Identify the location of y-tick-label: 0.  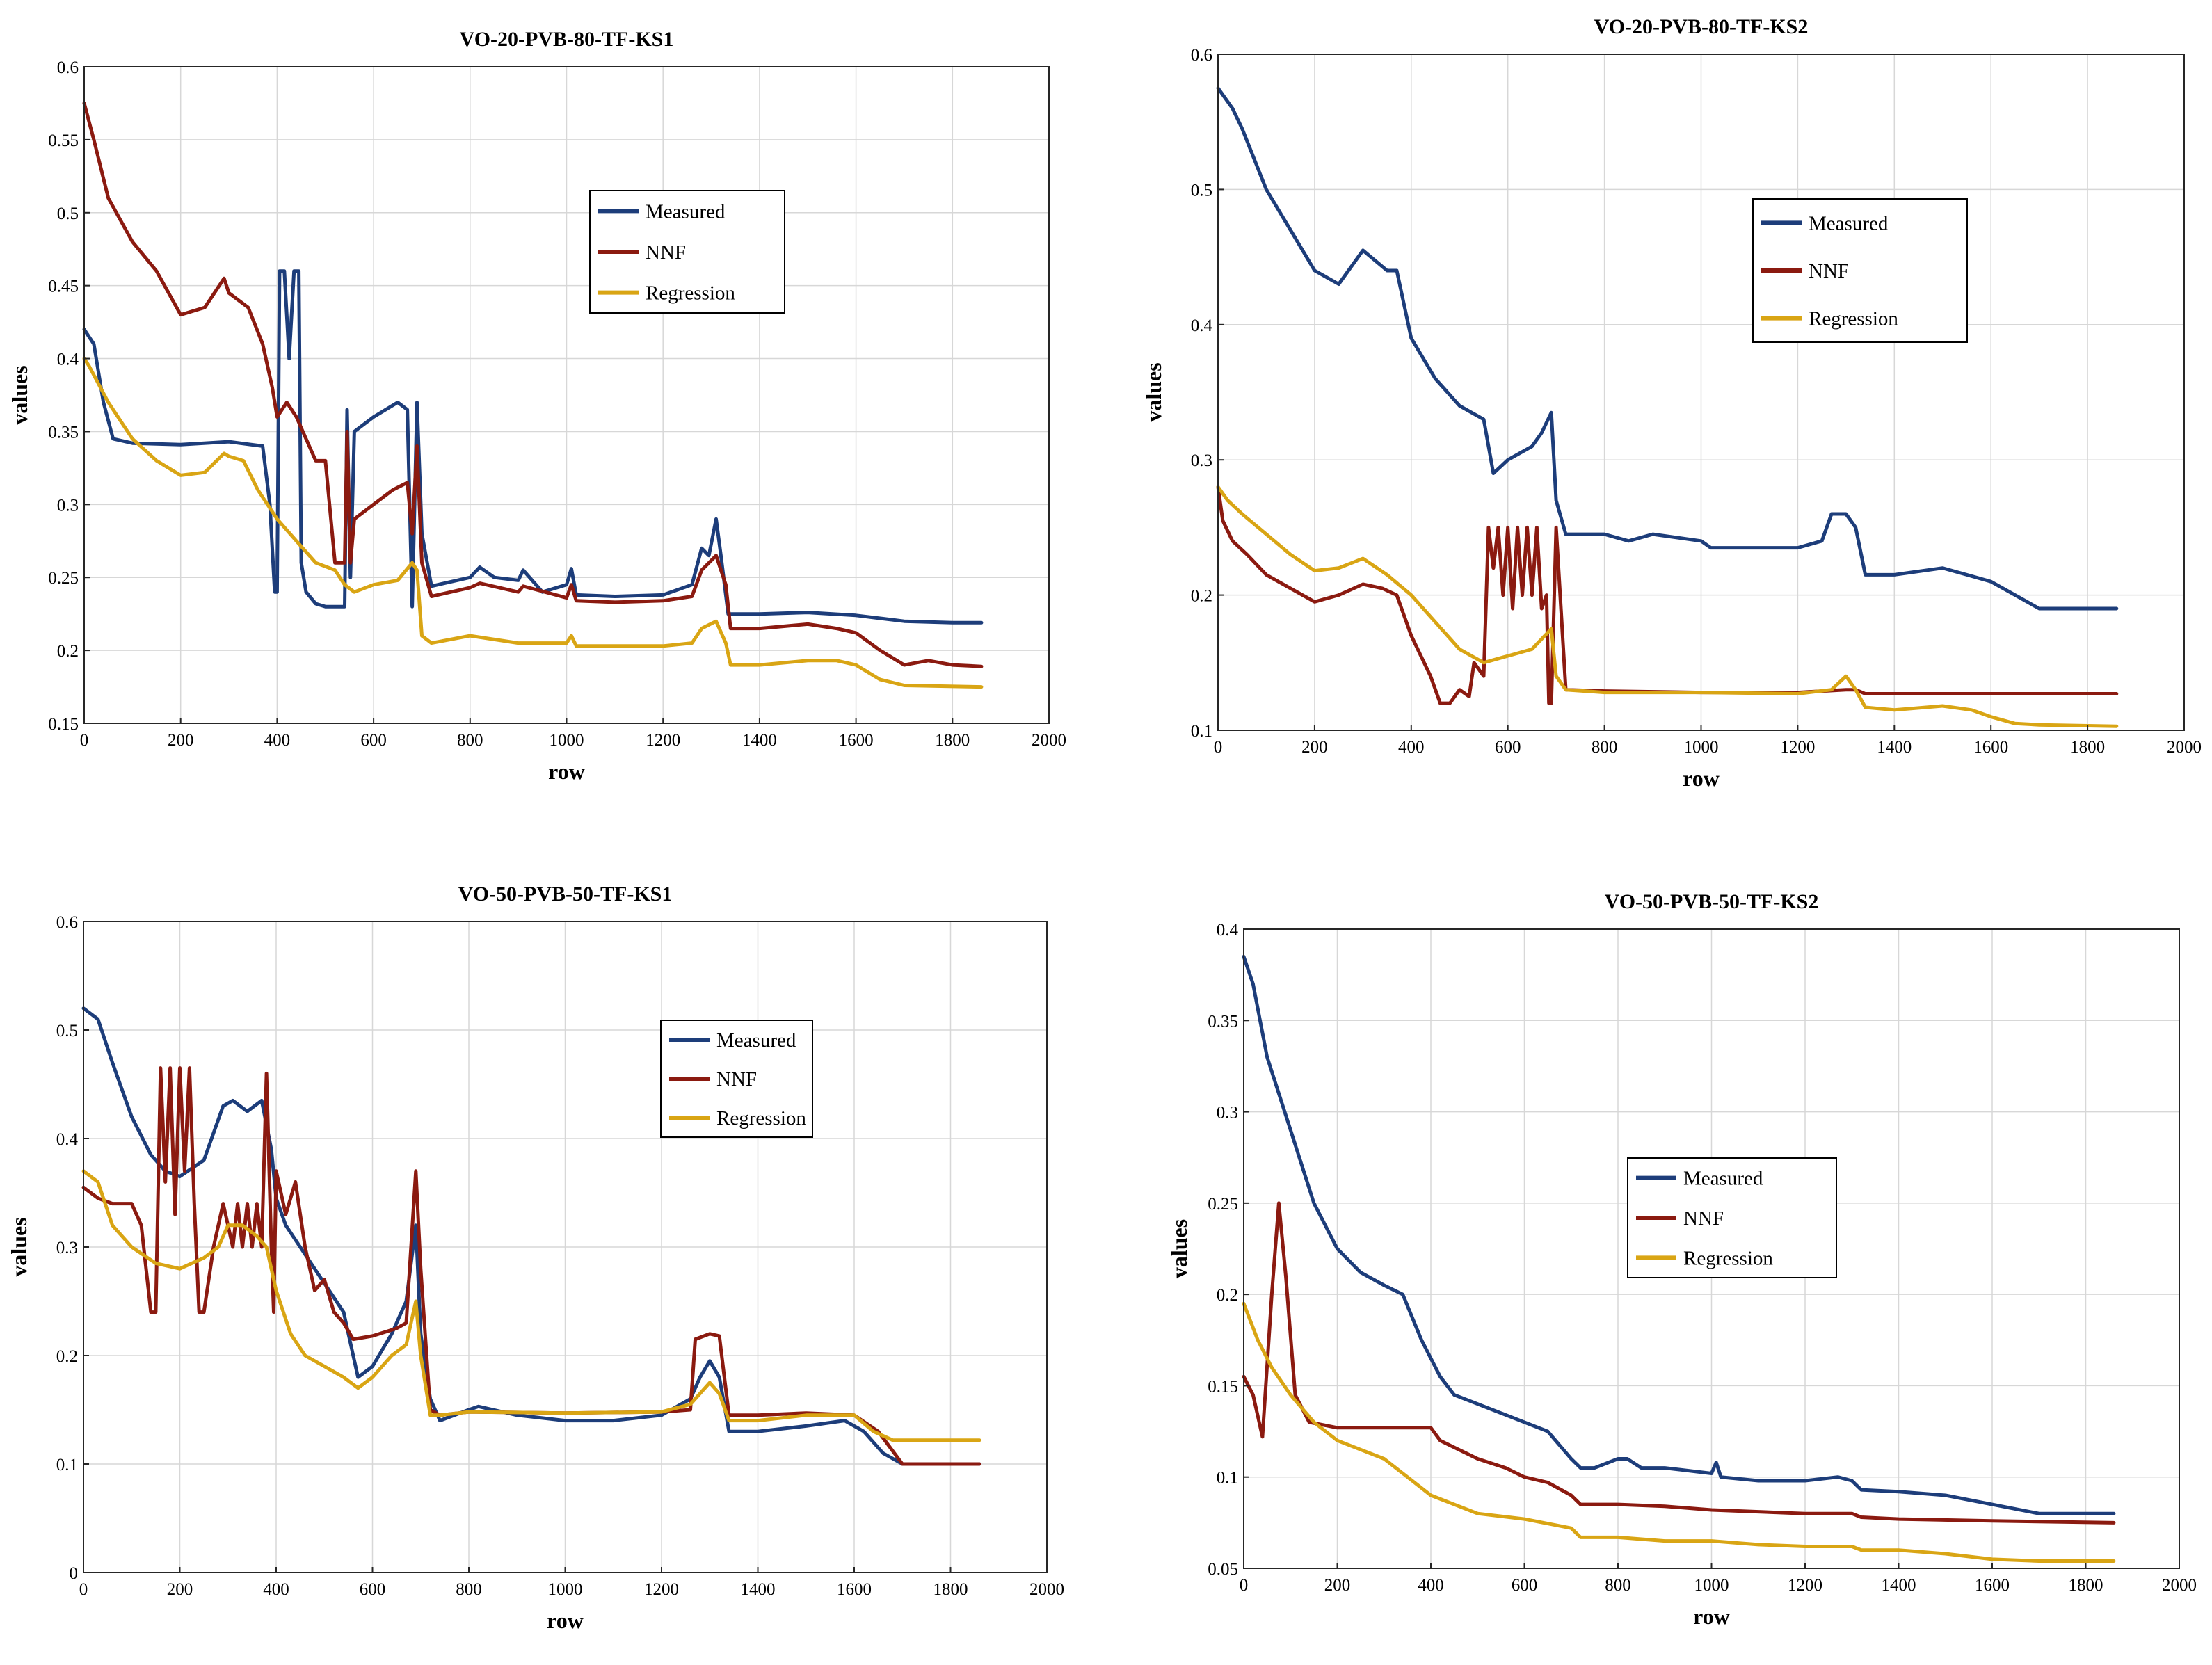
(74, 1573).